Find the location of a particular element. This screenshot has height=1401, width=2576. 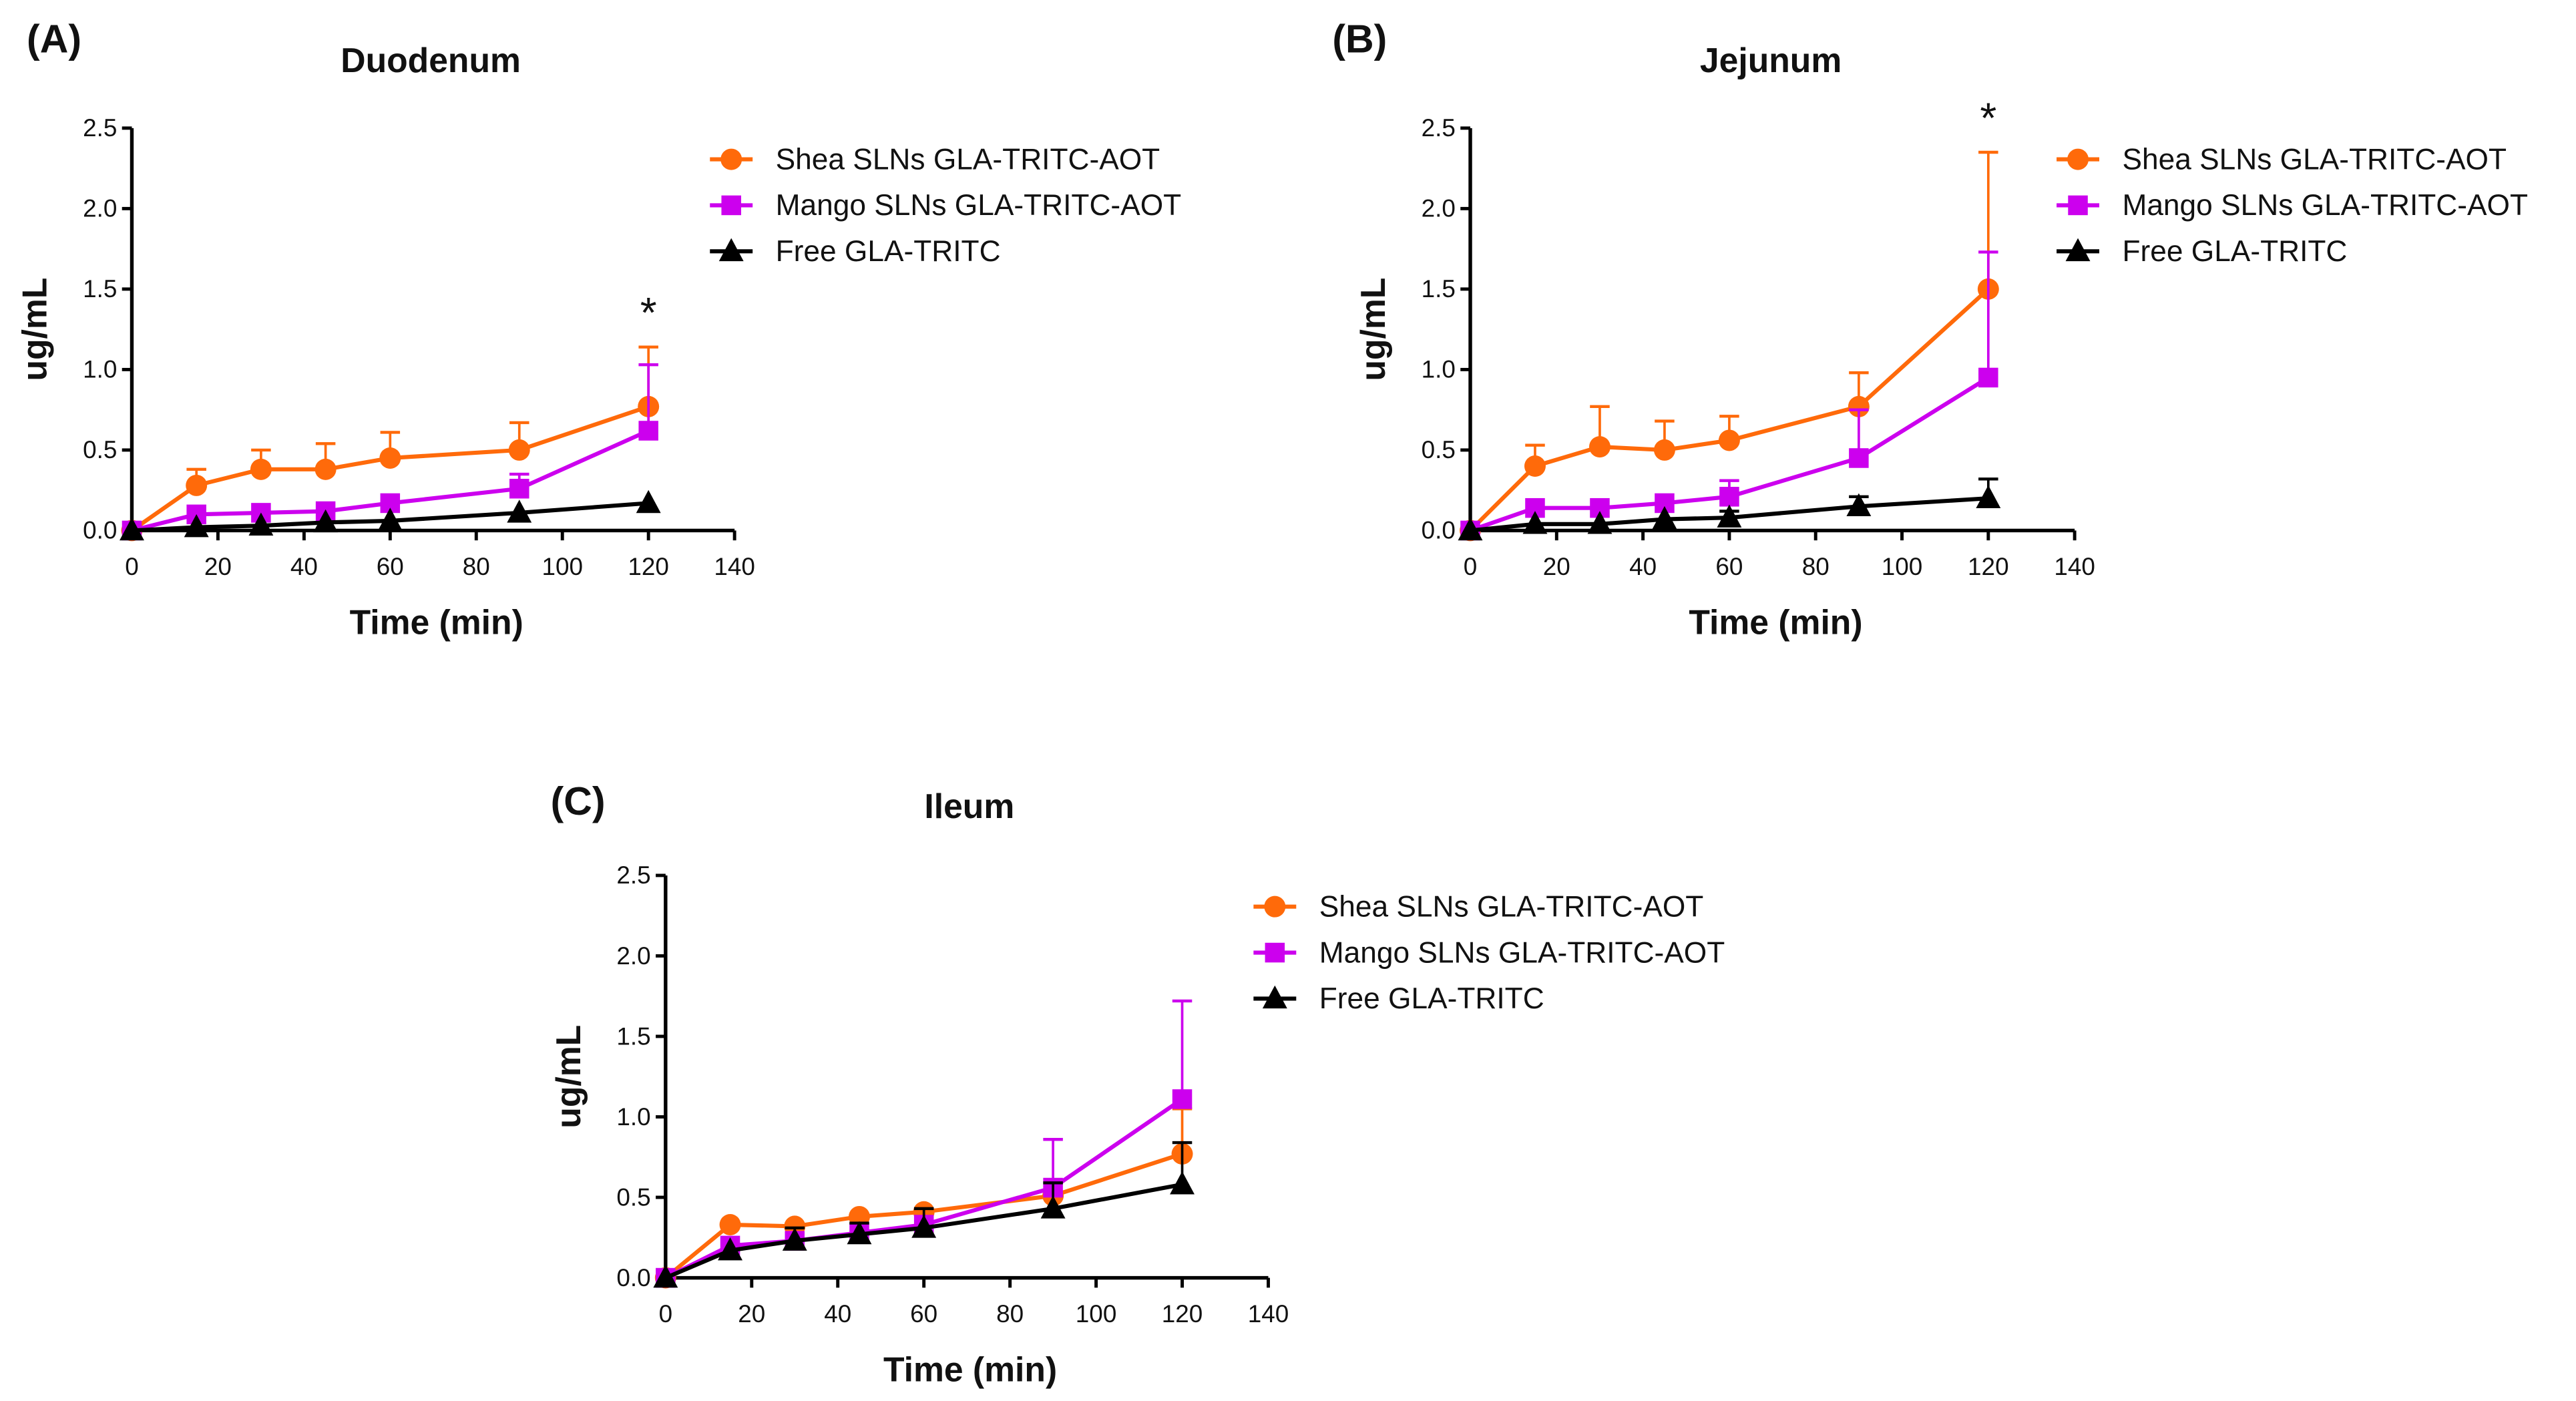

x-tick-label: 80 is located at coordinates (1816, 566).